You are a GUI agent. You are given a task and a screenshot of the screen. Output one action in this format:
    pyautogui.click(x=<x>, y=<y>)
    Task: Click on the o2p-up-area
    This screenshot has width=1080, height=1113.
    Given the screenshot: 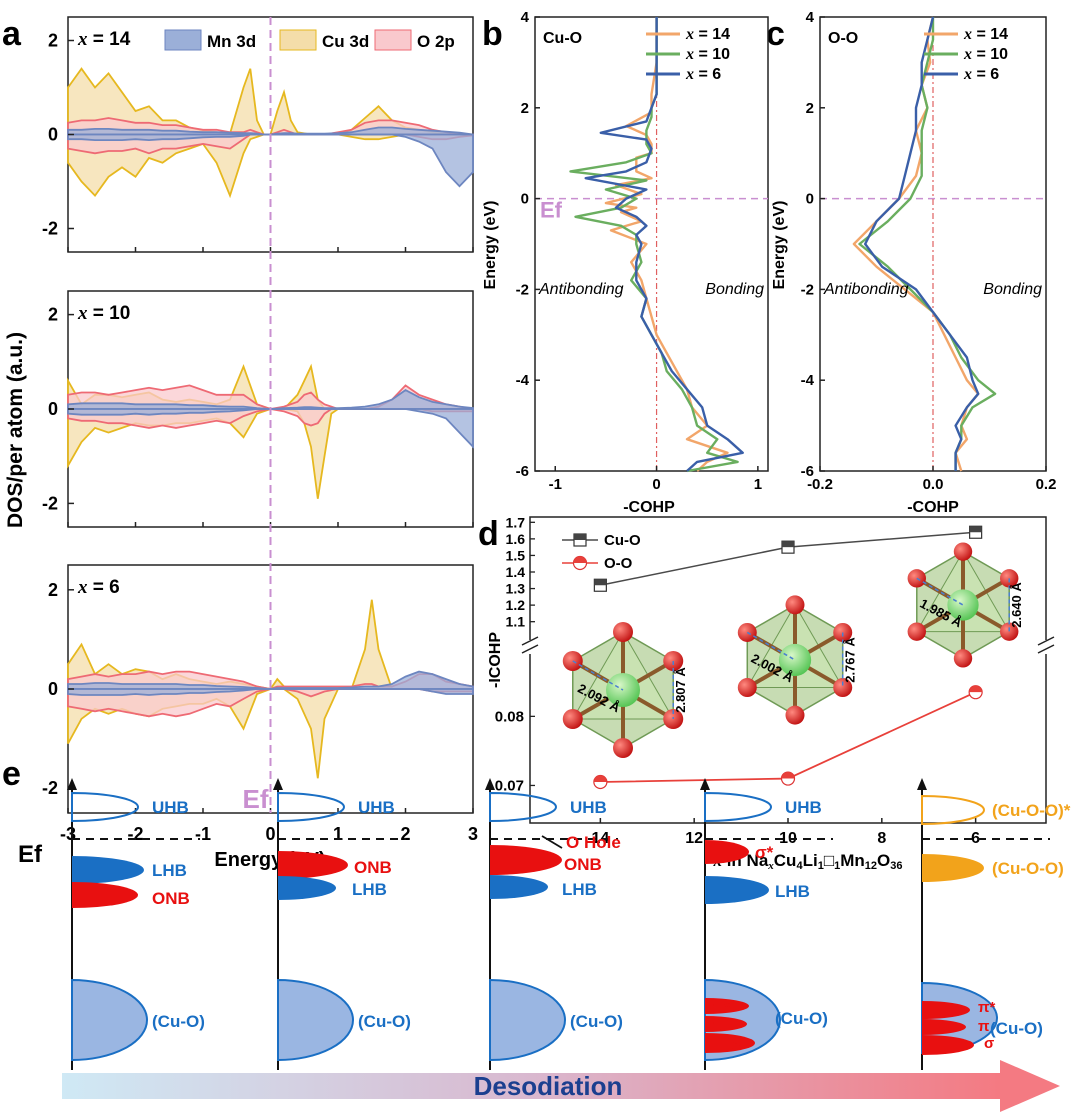 What is the action you would take?
    pyautogui.click(x=270, y=397)
    